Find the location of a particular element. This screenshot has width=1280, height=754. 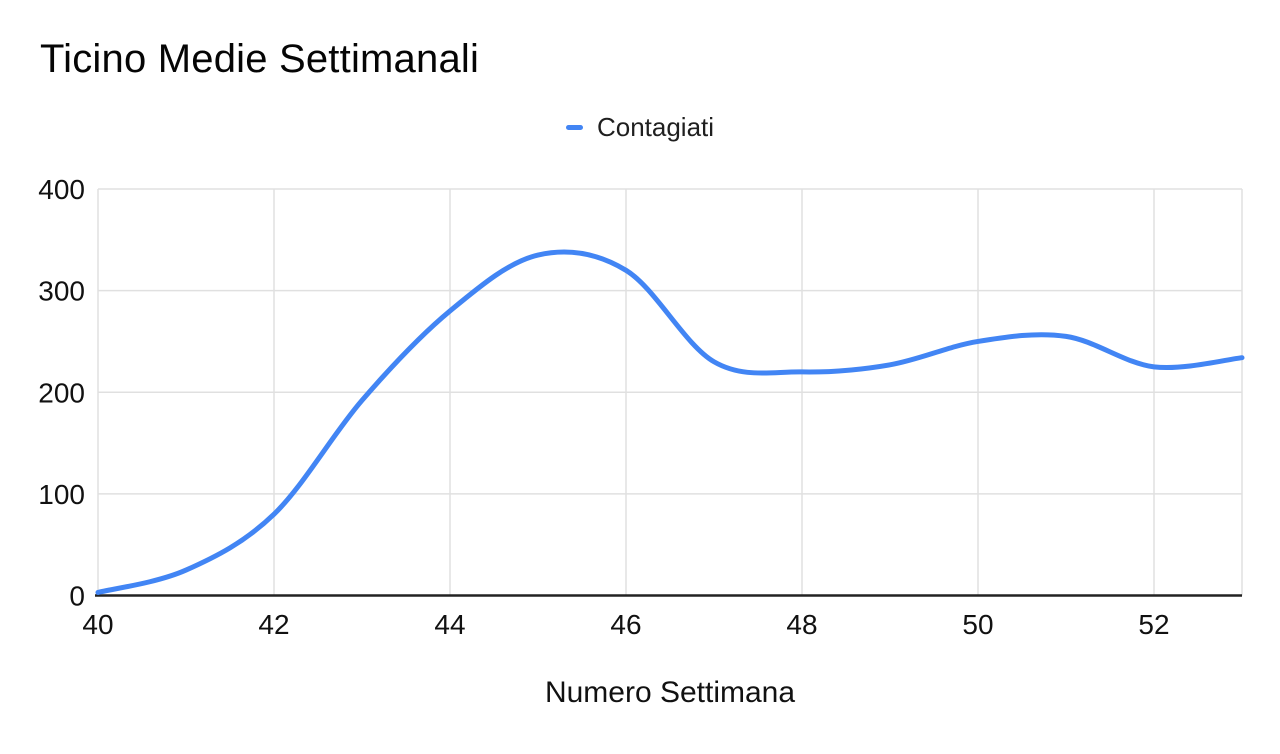

x-tick-label: 52 is located at coordinates (1153, 624).